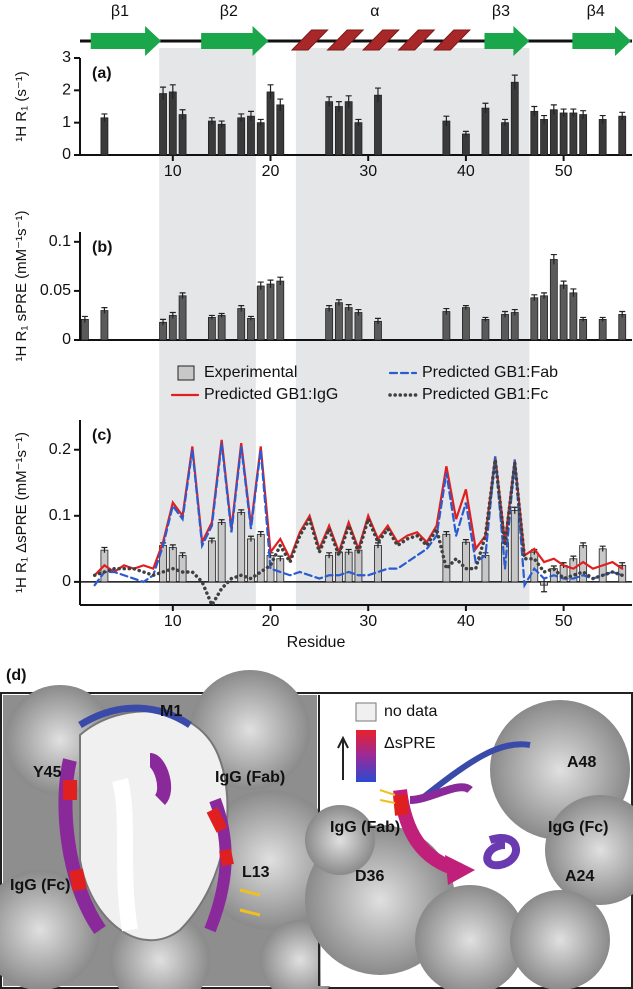  Describe the element at coordinates (581, 762) in the screenshot. I see `structure-label: A48` at that location.